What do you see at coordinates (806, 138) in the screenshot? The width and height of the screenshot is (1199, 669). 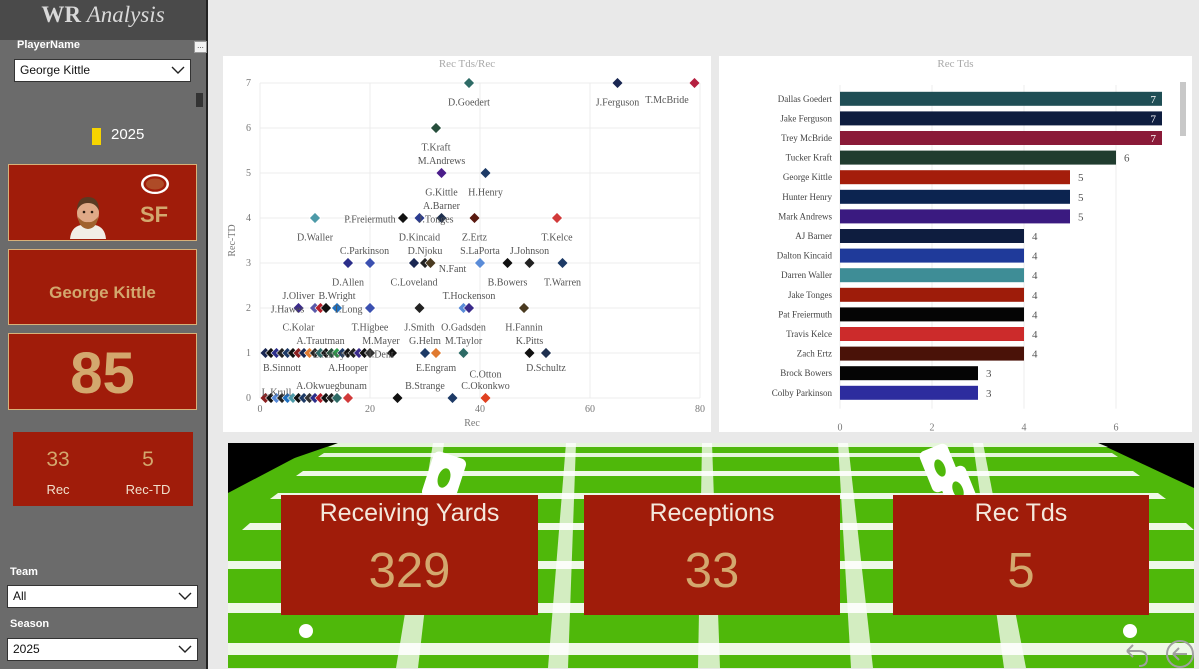 I see `bar-category-label: Trey McBride` at bounding box center [806, 138].